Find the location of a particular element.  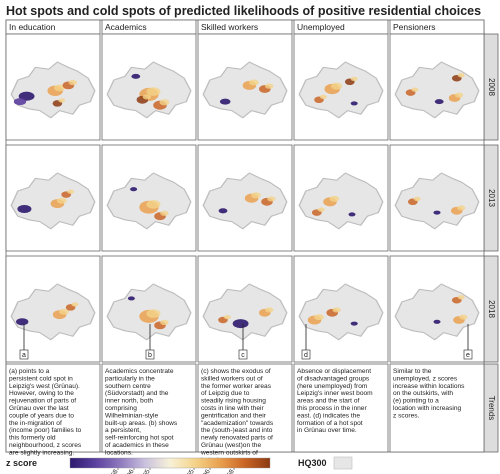

hq-swatch is located at coordinates (343, 463).